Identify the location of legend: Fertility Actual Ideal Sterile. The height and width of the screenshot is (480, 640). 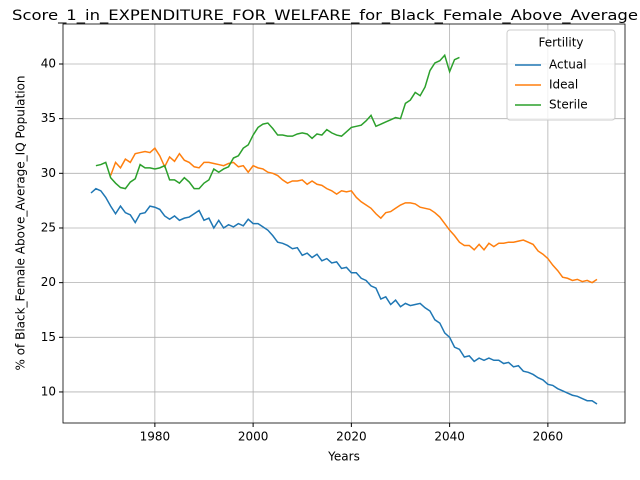
(561, 75).